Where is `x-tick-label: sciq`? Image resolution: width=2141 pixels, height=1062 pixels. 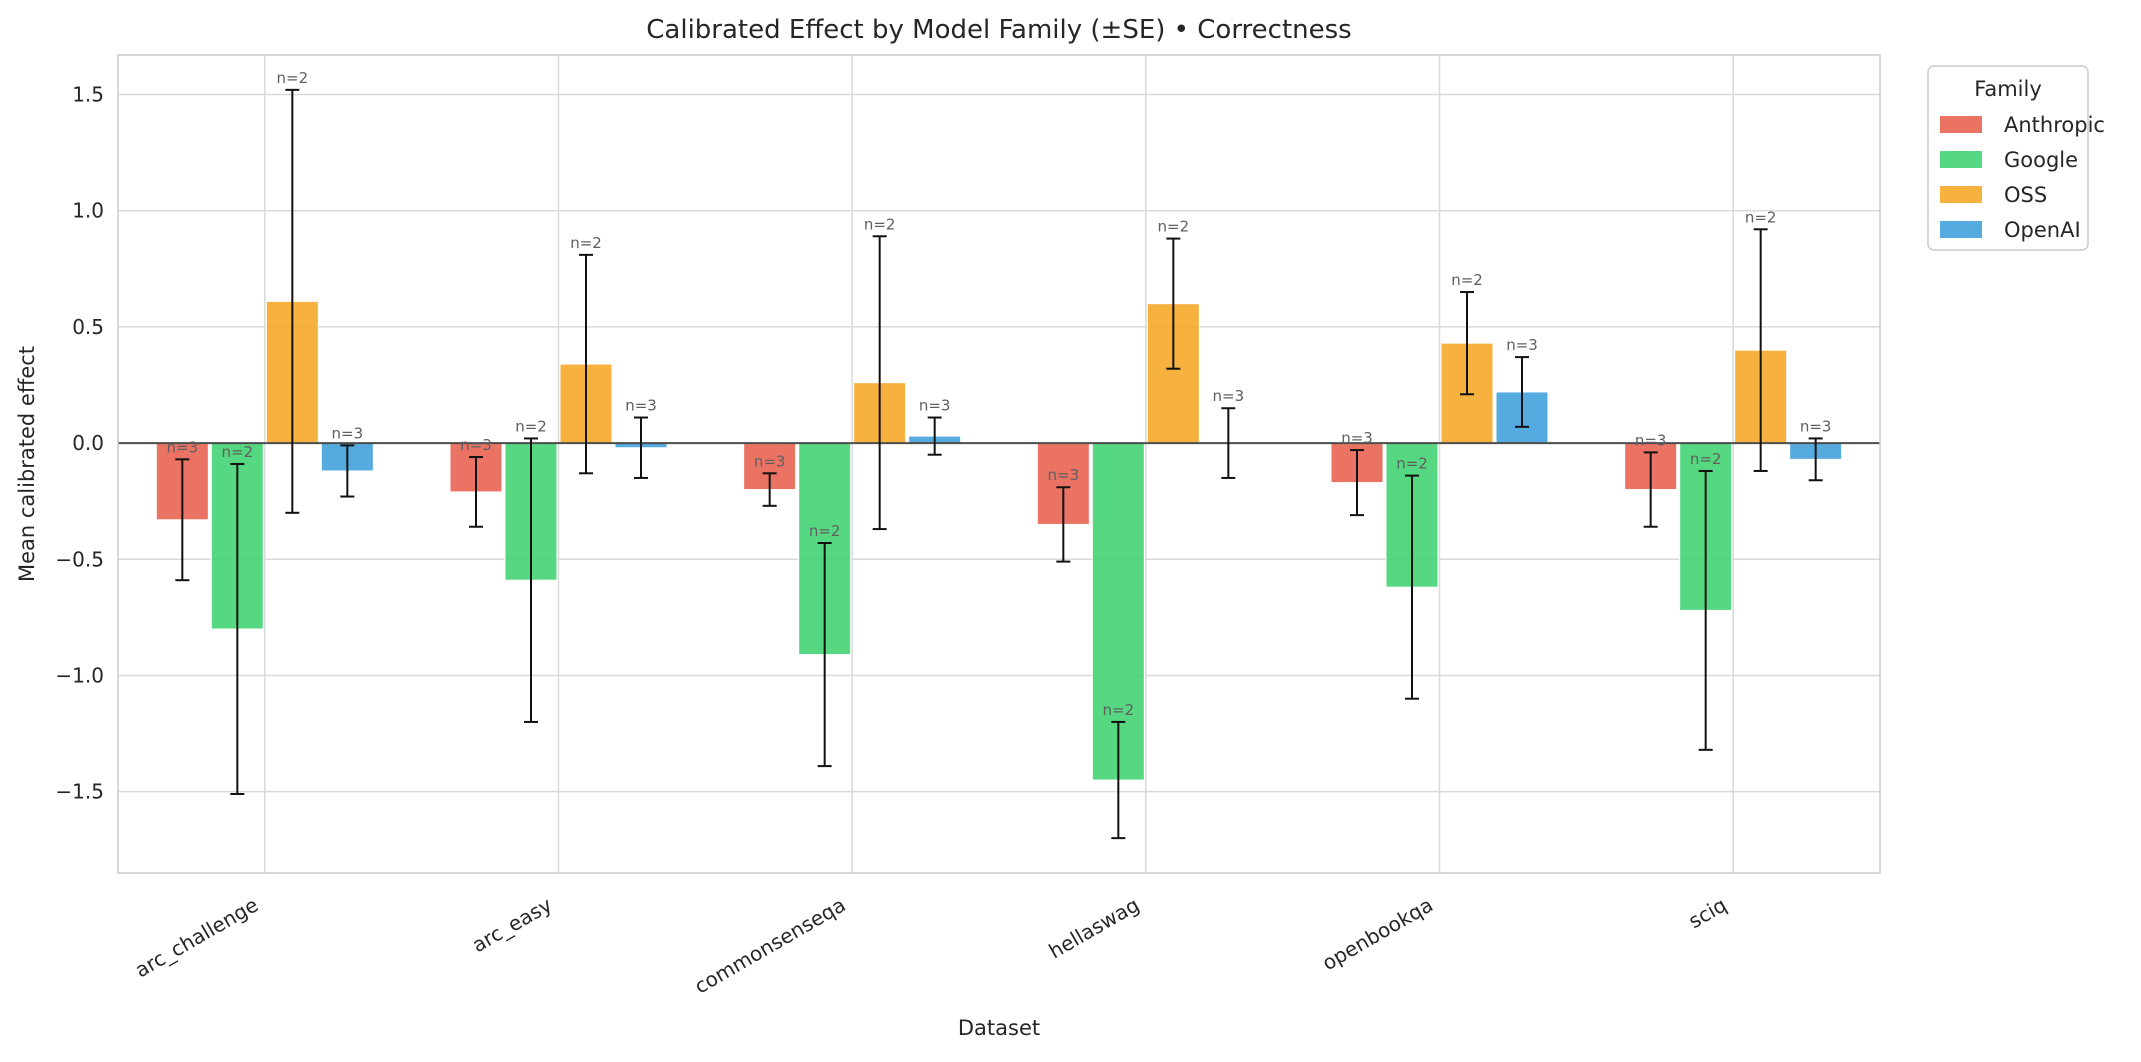
x-tick-label: sciq is located at coordinates (1707, 913).